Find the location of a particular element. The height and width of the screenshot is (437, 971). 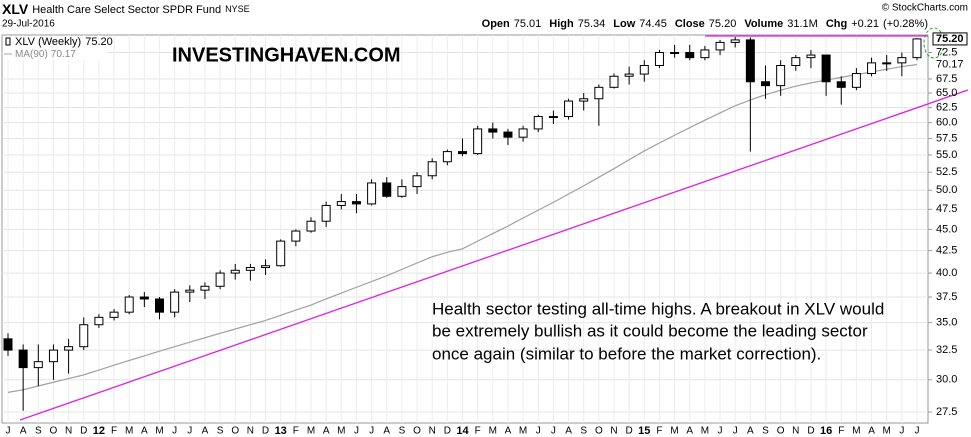

x-tick-label: 16 is located at coordinates (826, 431).